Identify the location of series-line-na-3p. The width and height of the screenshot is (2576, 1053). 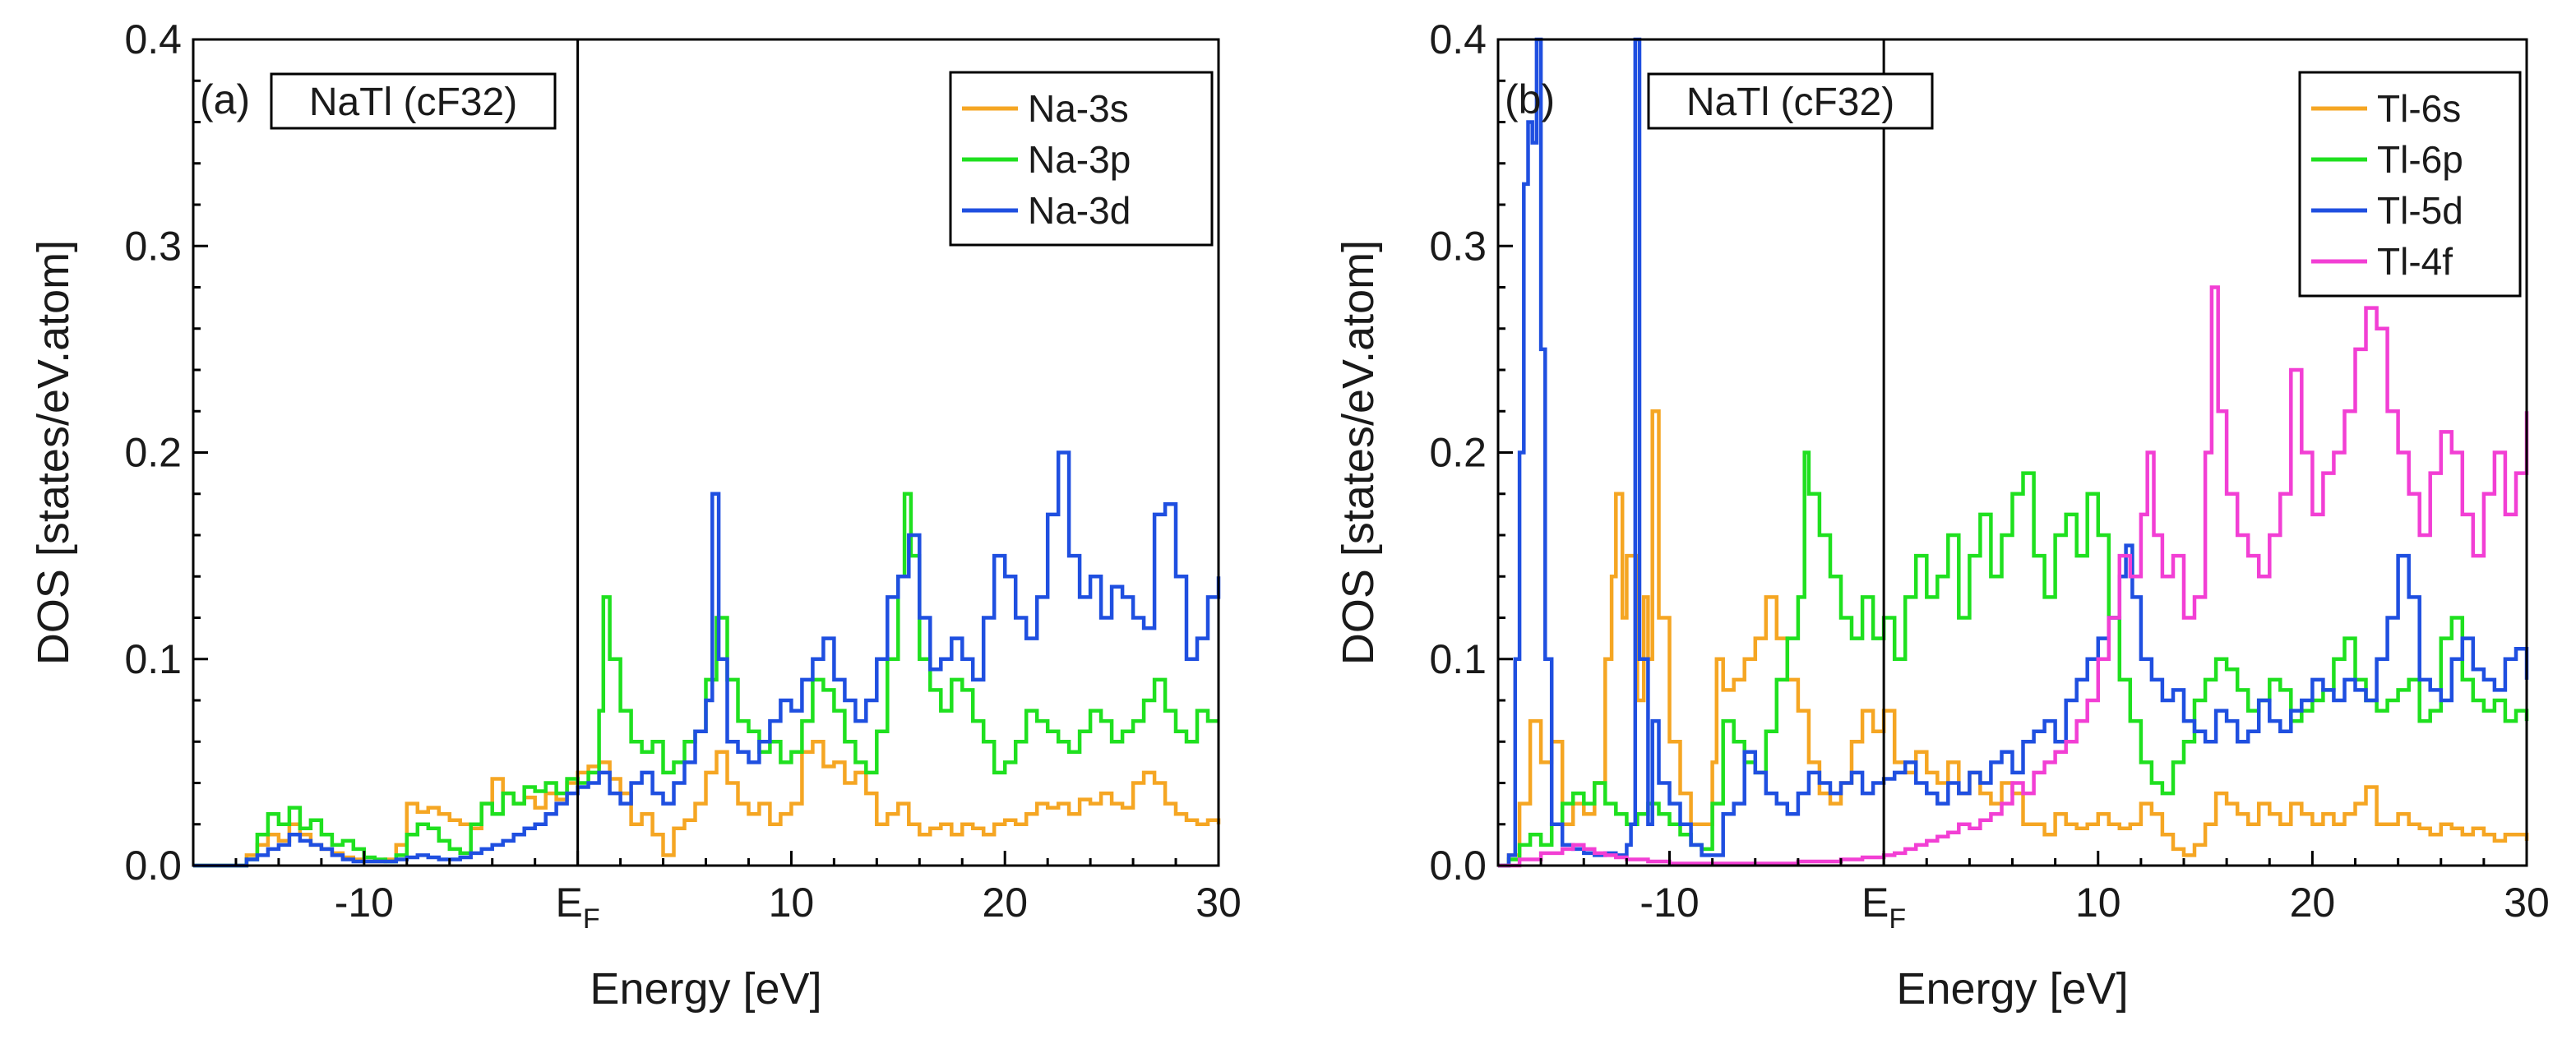
(706, 680).